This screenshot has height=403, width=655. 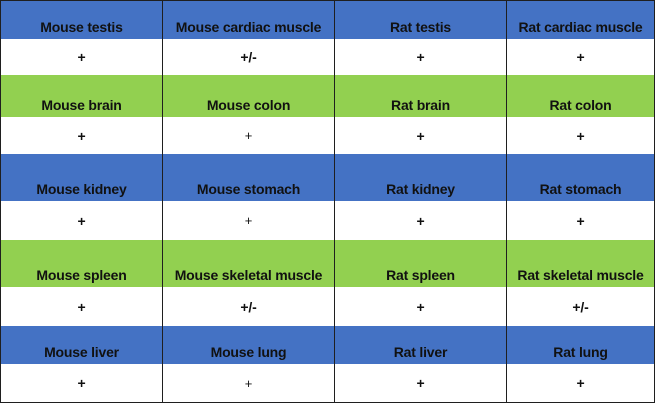 I want to click on header-row: Mouse brain Mouse colon Rat brain Rat colon, so click(x=327, y=96).